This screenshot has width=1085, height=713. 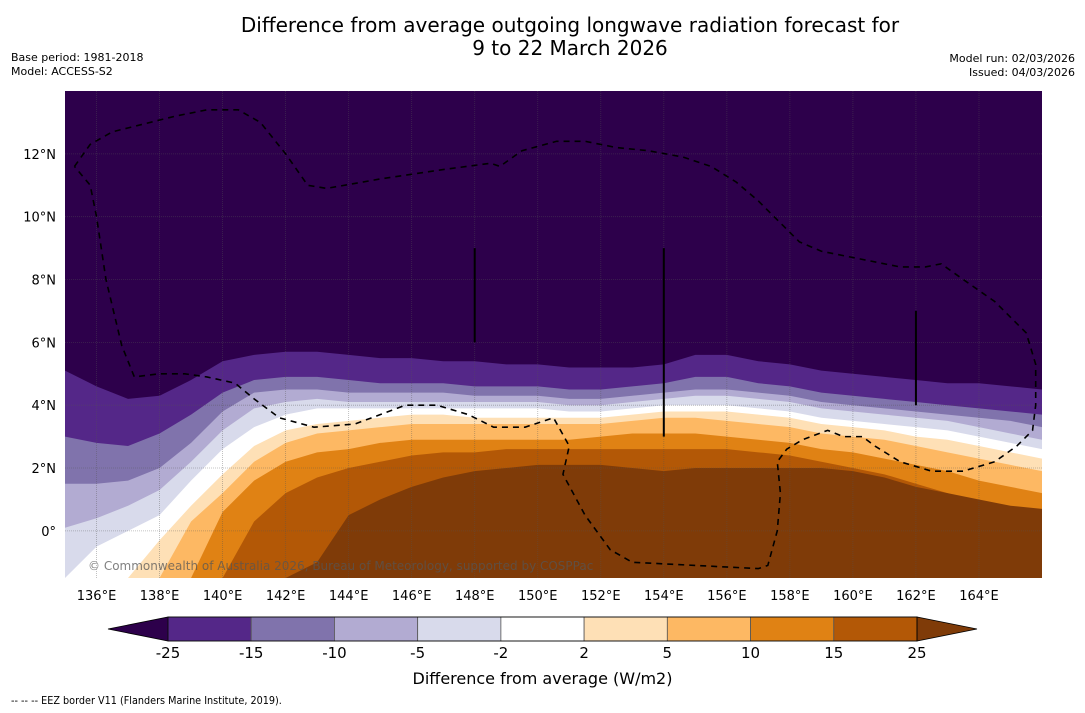 What do you see at coordinates (601, 596) in the screenshot?
I see `x-tick-label: 152°E` at bounding box center [601, 596].